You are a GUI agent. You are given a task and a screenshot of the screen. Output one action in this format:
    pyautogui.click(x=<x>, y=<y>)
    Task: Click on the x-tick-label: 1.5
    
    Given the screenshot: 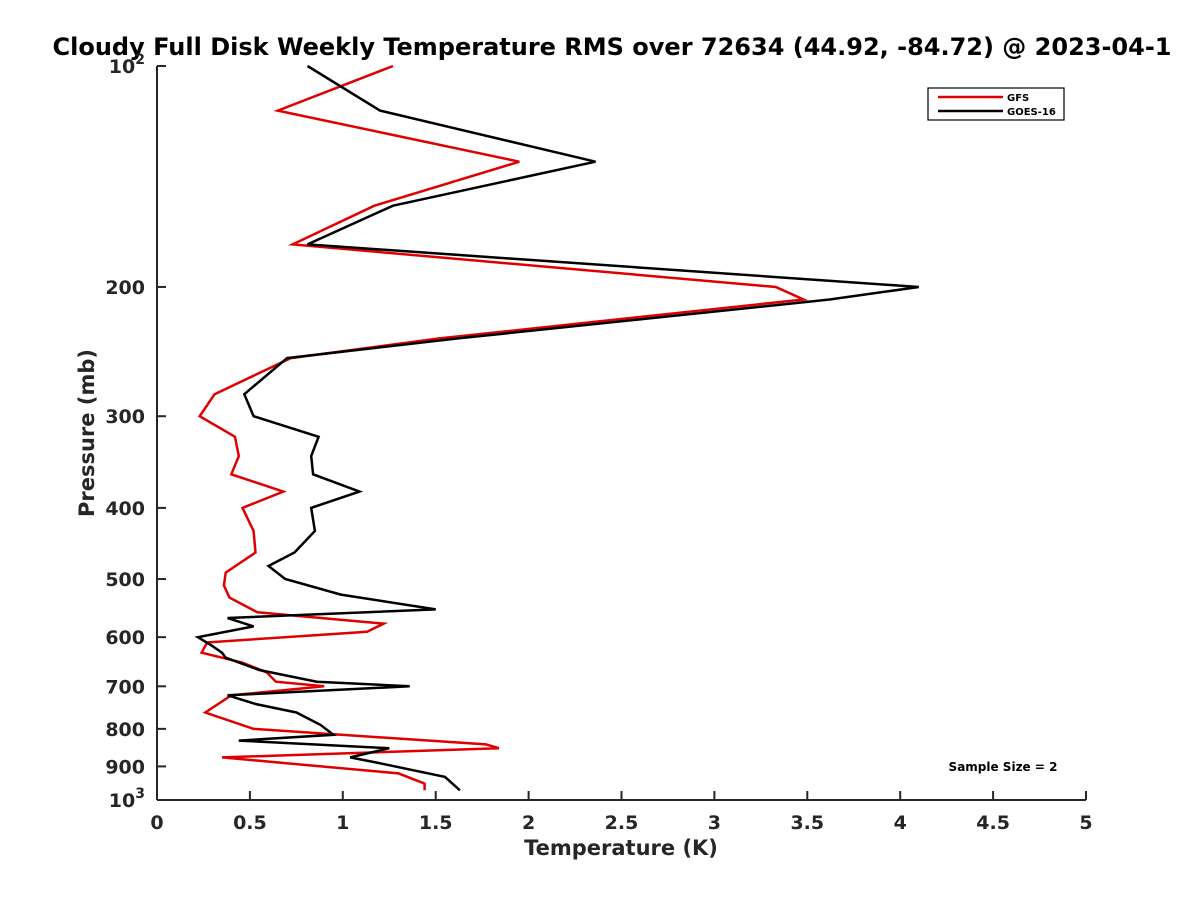 What is the action you would take?
    pyautogui.click(x=436, y=823)
    